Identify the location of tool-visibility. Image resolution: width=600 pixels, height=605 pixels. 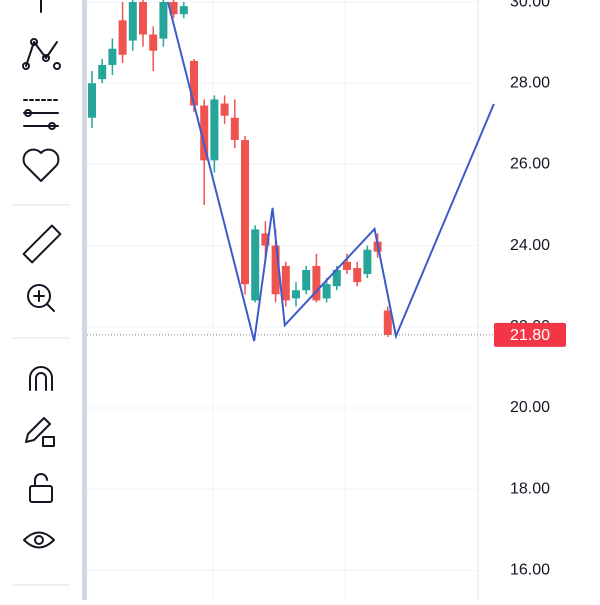
(39, 540).